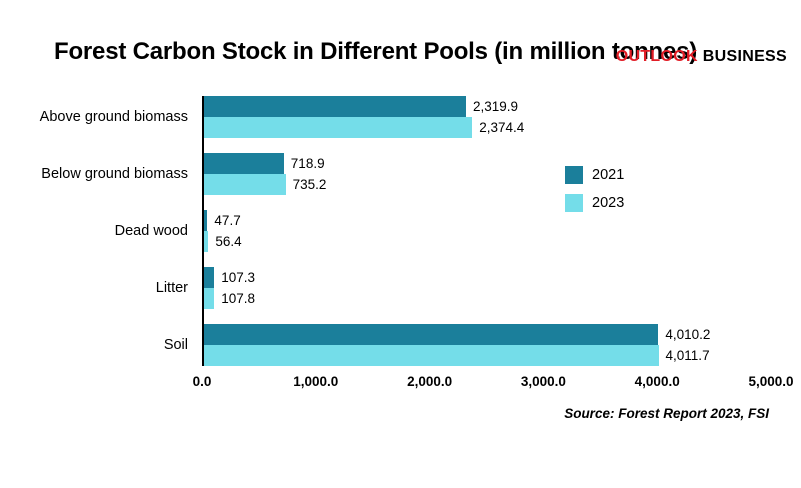  What do you see at coordinates (400, 174) in the screenshot?
I see `category-row: Below ground biomass 718.9 735.2` at bounding box center [400, 174].